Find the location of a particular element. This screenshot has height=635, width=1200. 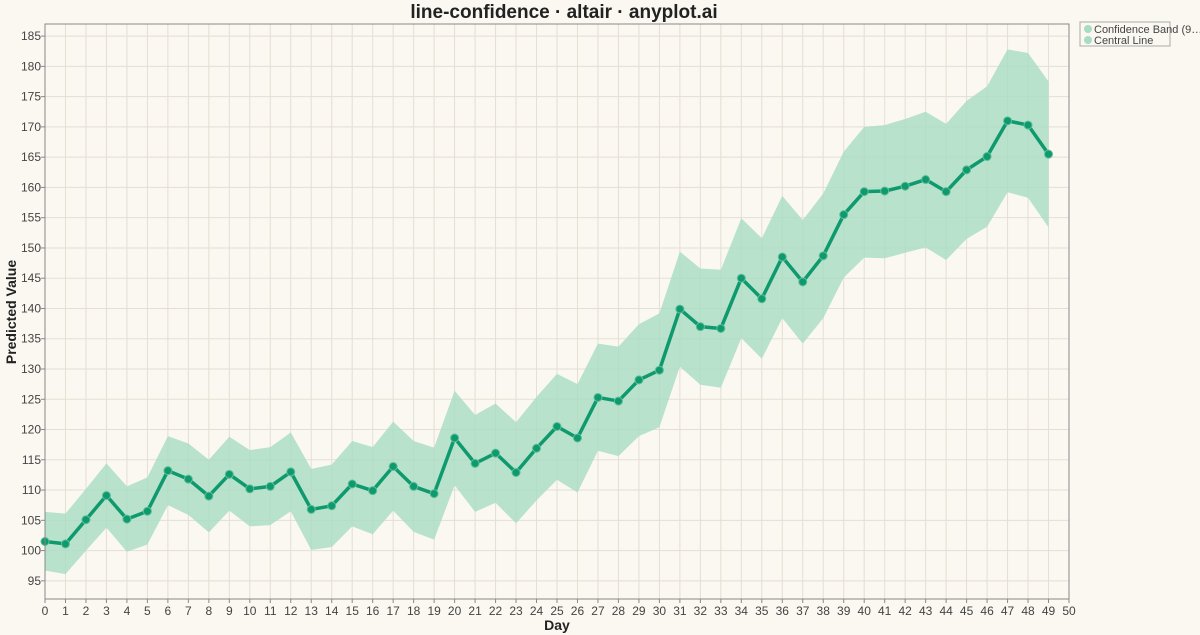

y-tick-label: 120 is located at coordinates (31, 430).